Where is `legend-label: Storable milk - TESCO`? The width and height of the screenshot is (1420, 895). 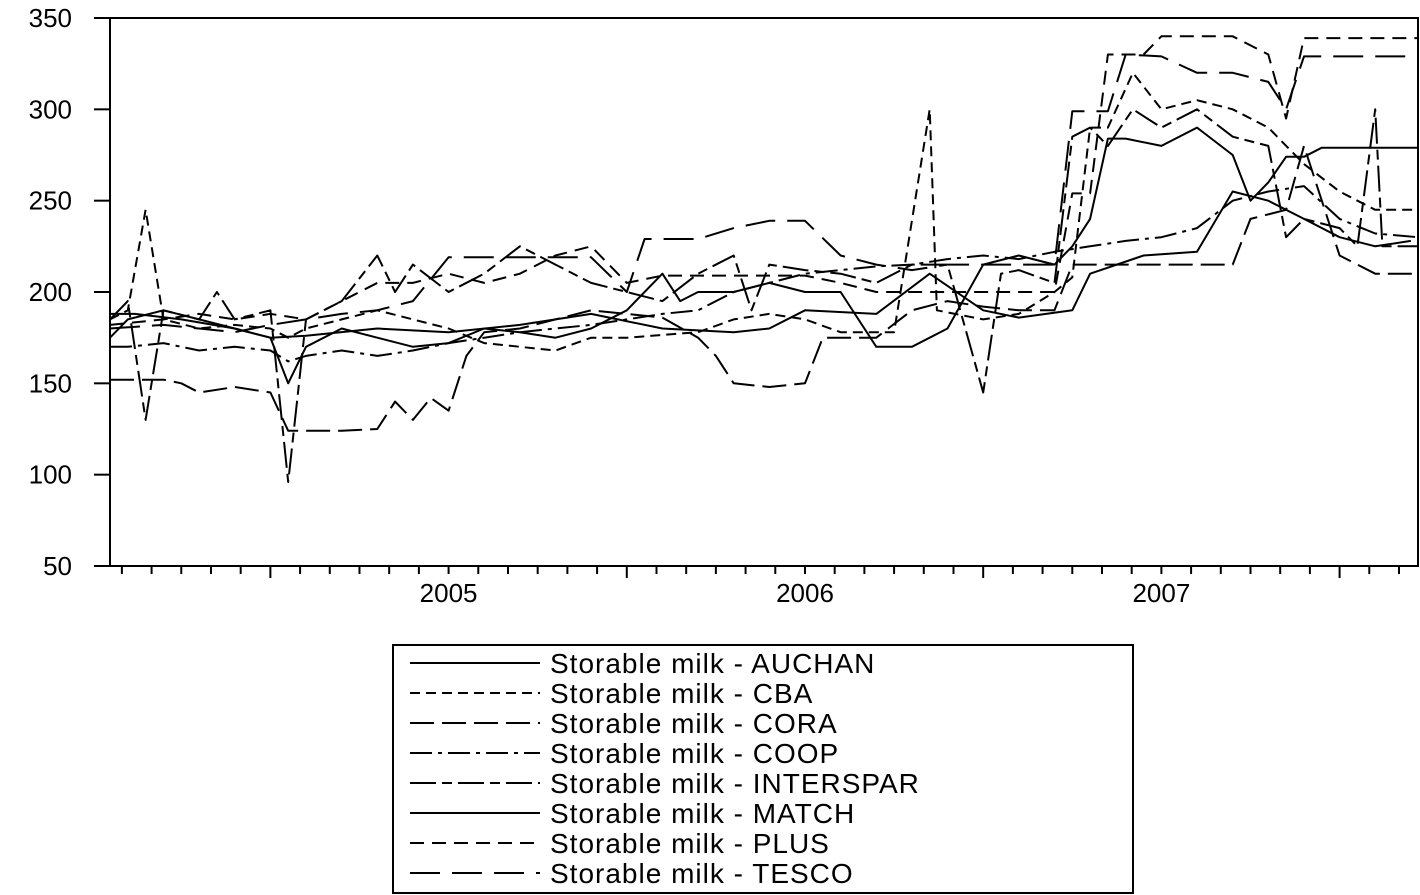
legend-label: Storable milk - TESCO is located at coordinates (702, 873).